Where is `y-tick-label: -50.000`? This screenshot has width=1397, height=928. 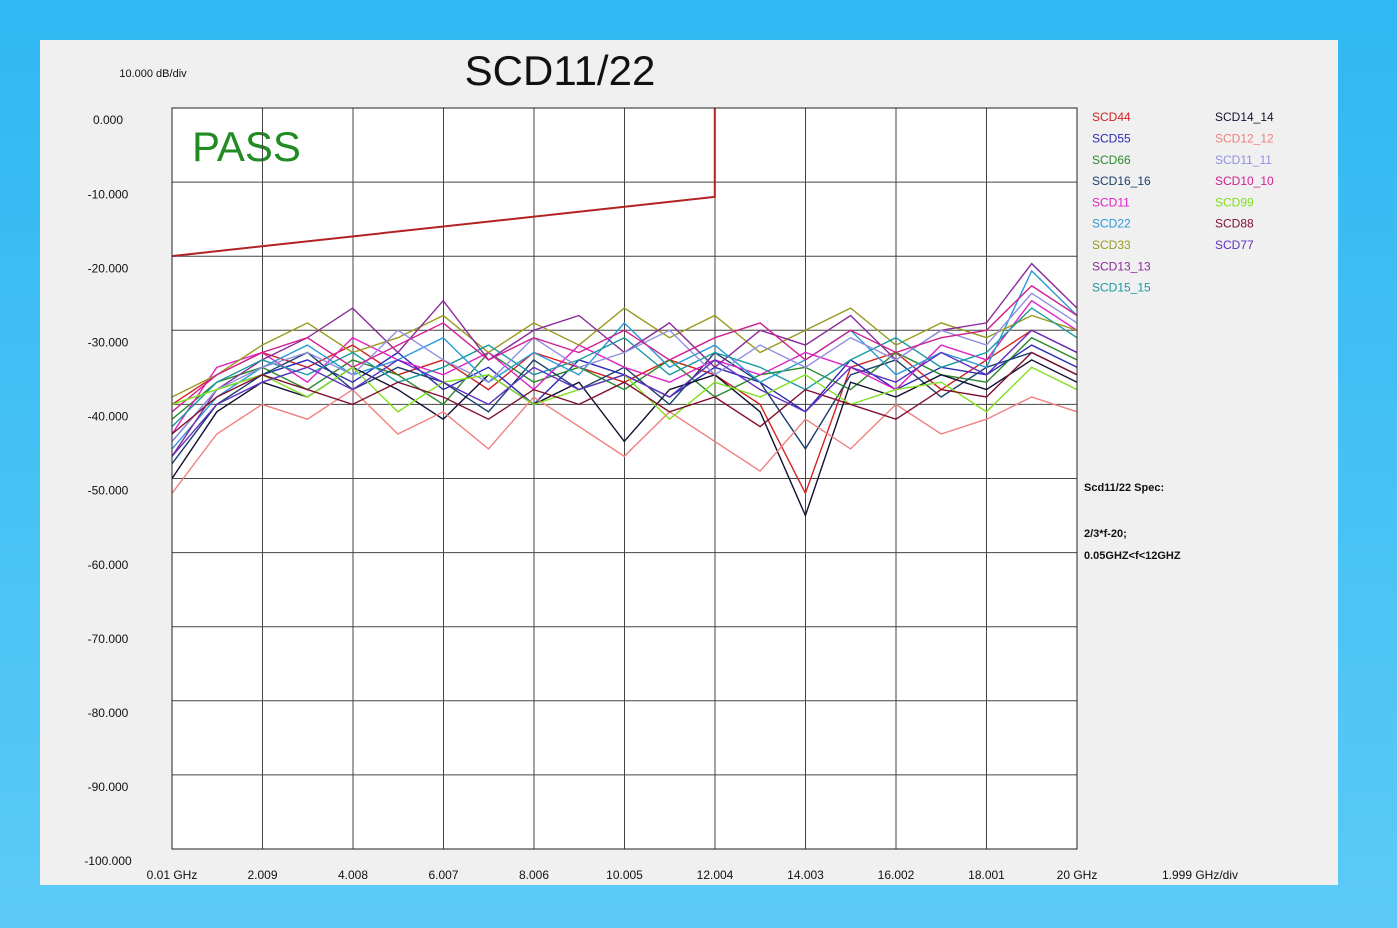 y-tick-label: -50.000 is located at coordinates (108, 491).